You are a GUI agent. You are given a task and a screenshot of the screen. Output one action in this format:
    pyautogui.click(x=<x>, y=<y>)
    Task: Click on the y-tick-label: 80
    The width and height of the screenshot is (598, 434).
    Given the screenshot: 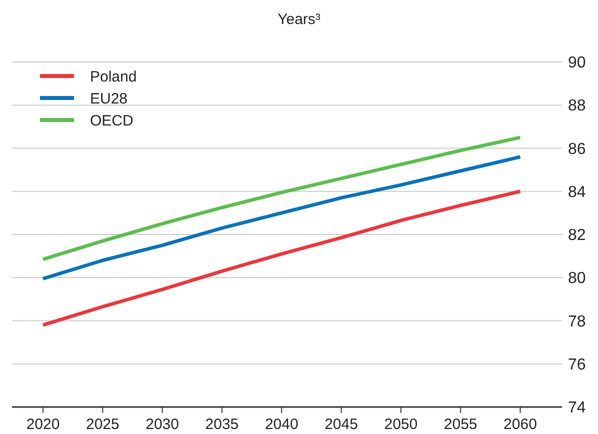 What is the action you would take?
    pyautogui.click(x=577, y=279)
    